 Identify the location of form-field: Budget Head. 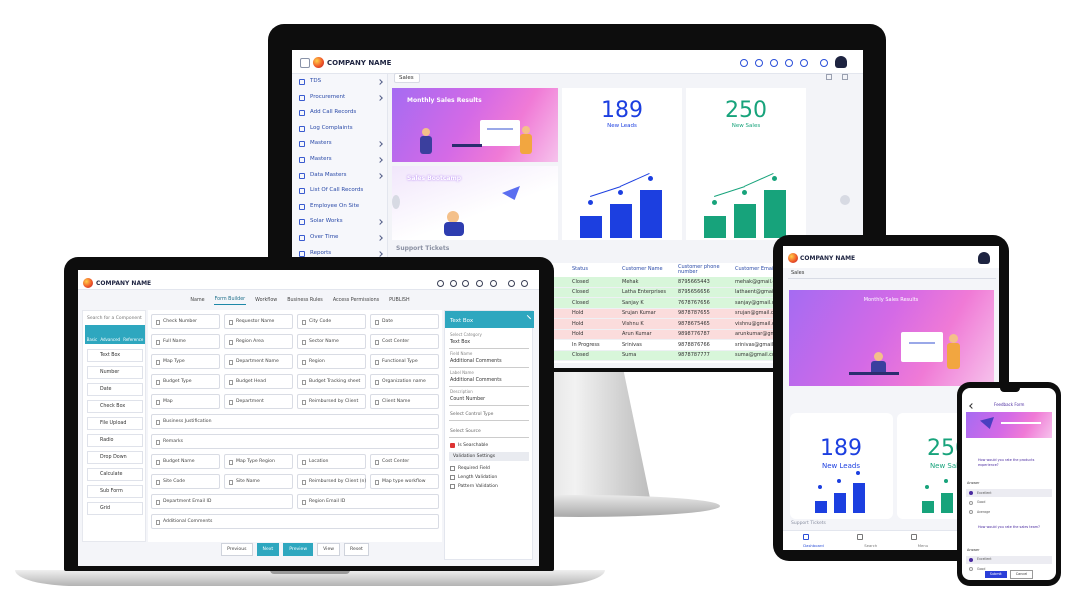
(258, 381).